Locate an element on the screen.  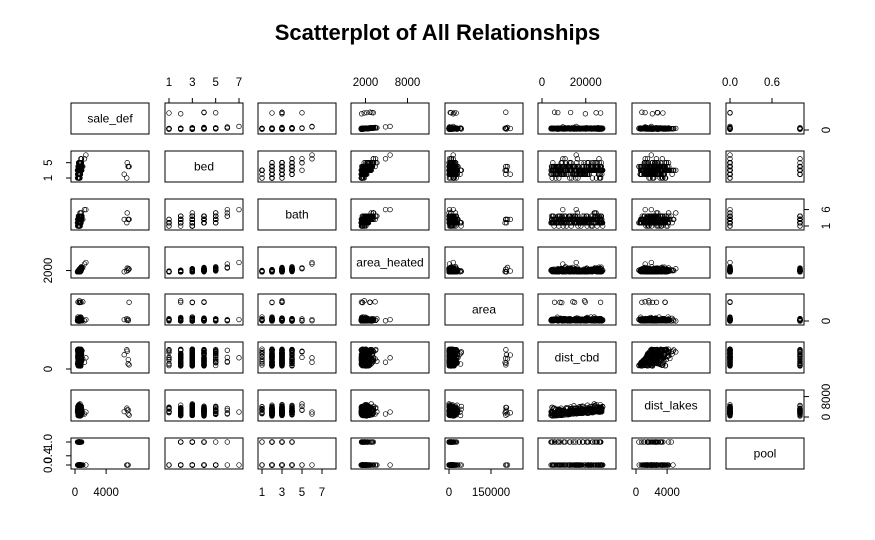
panel-bath-vs-bed is located at coordinates (204, 214).